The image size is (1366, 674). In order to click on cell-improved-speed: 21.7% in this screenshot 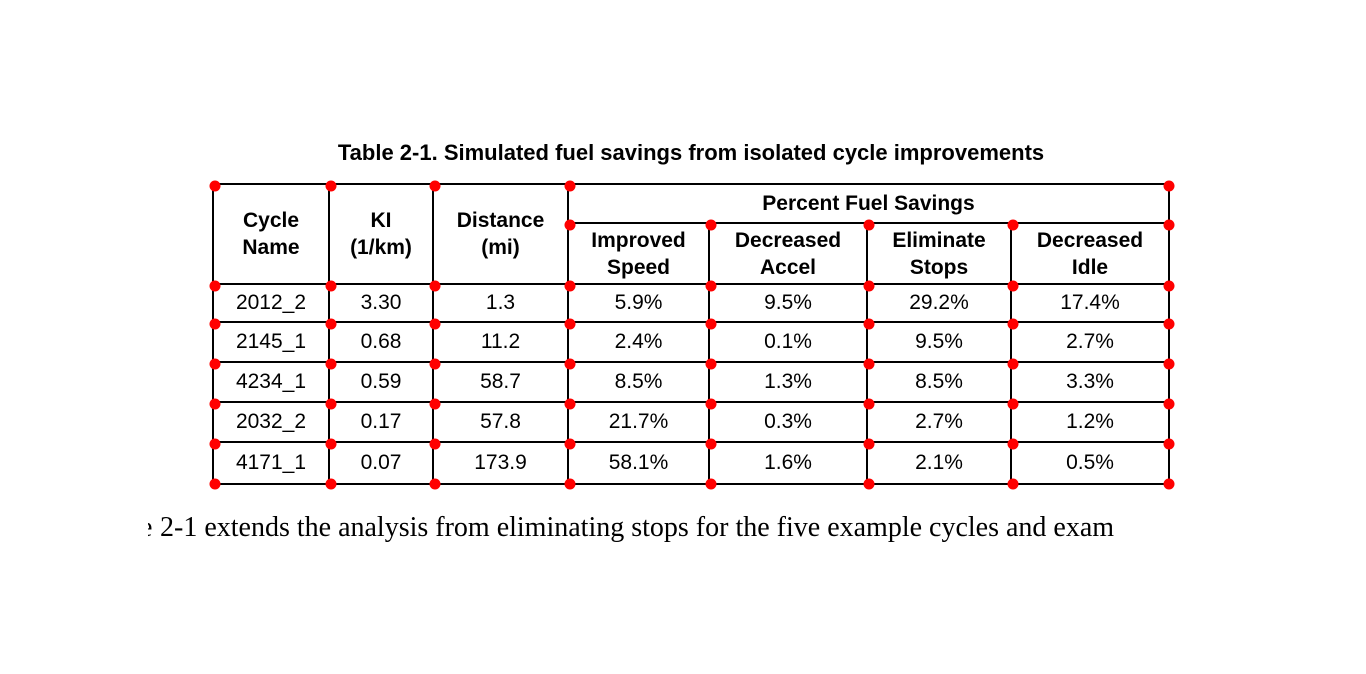, I will do `click(639, 423)`.